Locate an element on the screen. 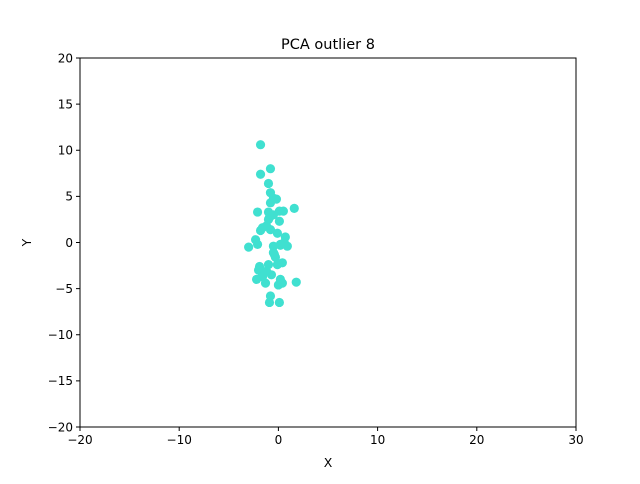 The width and height of the screenshot is (640, 484). y-tick-label: −15 is located at coordinates (60, 381).